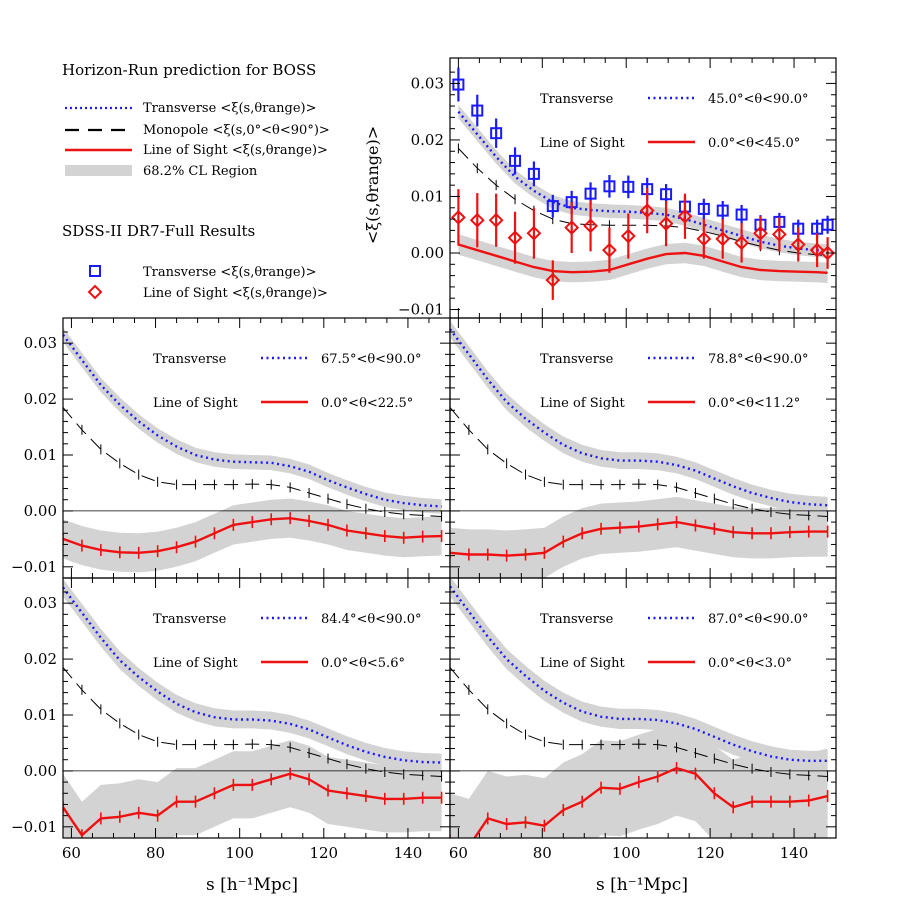  What do you see at coordinates (458, 853) in the screenshot?
I see `x-tick-label: 60` at bounding box center [458, 853].